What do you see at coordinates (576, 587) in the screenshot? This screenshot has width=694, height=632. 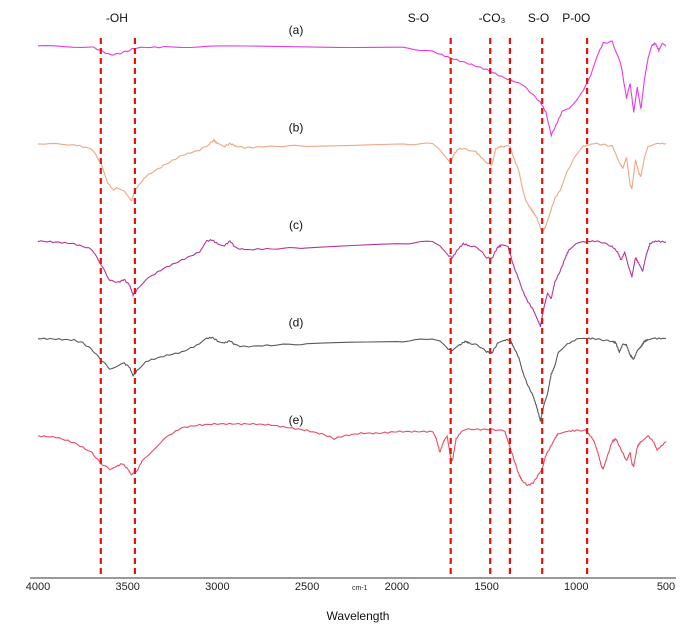 I see `x-tick-label-1000: 1000` at bounding box center [576, 587].